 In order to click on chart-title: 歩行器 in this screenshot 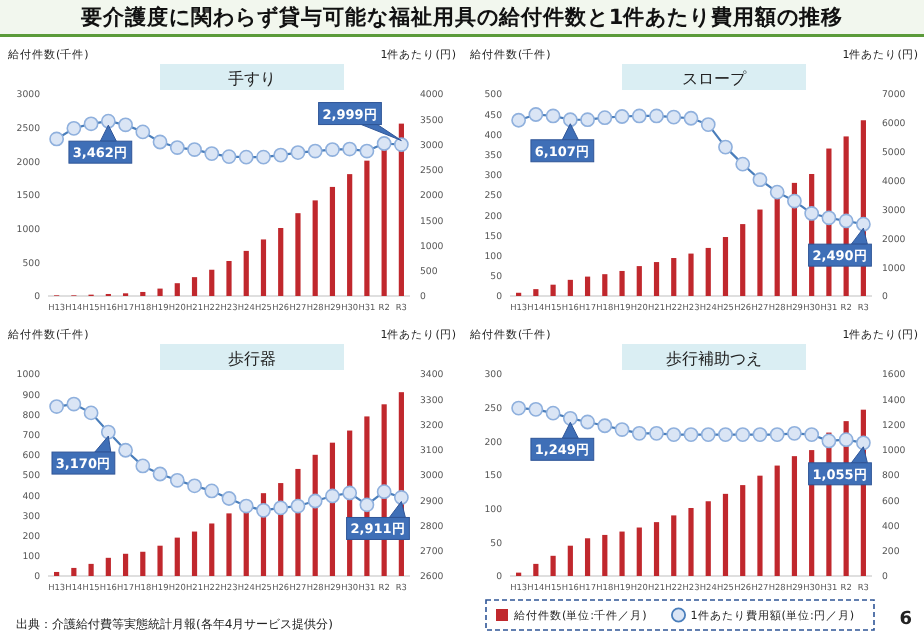, I will do `click(252, 359)`.